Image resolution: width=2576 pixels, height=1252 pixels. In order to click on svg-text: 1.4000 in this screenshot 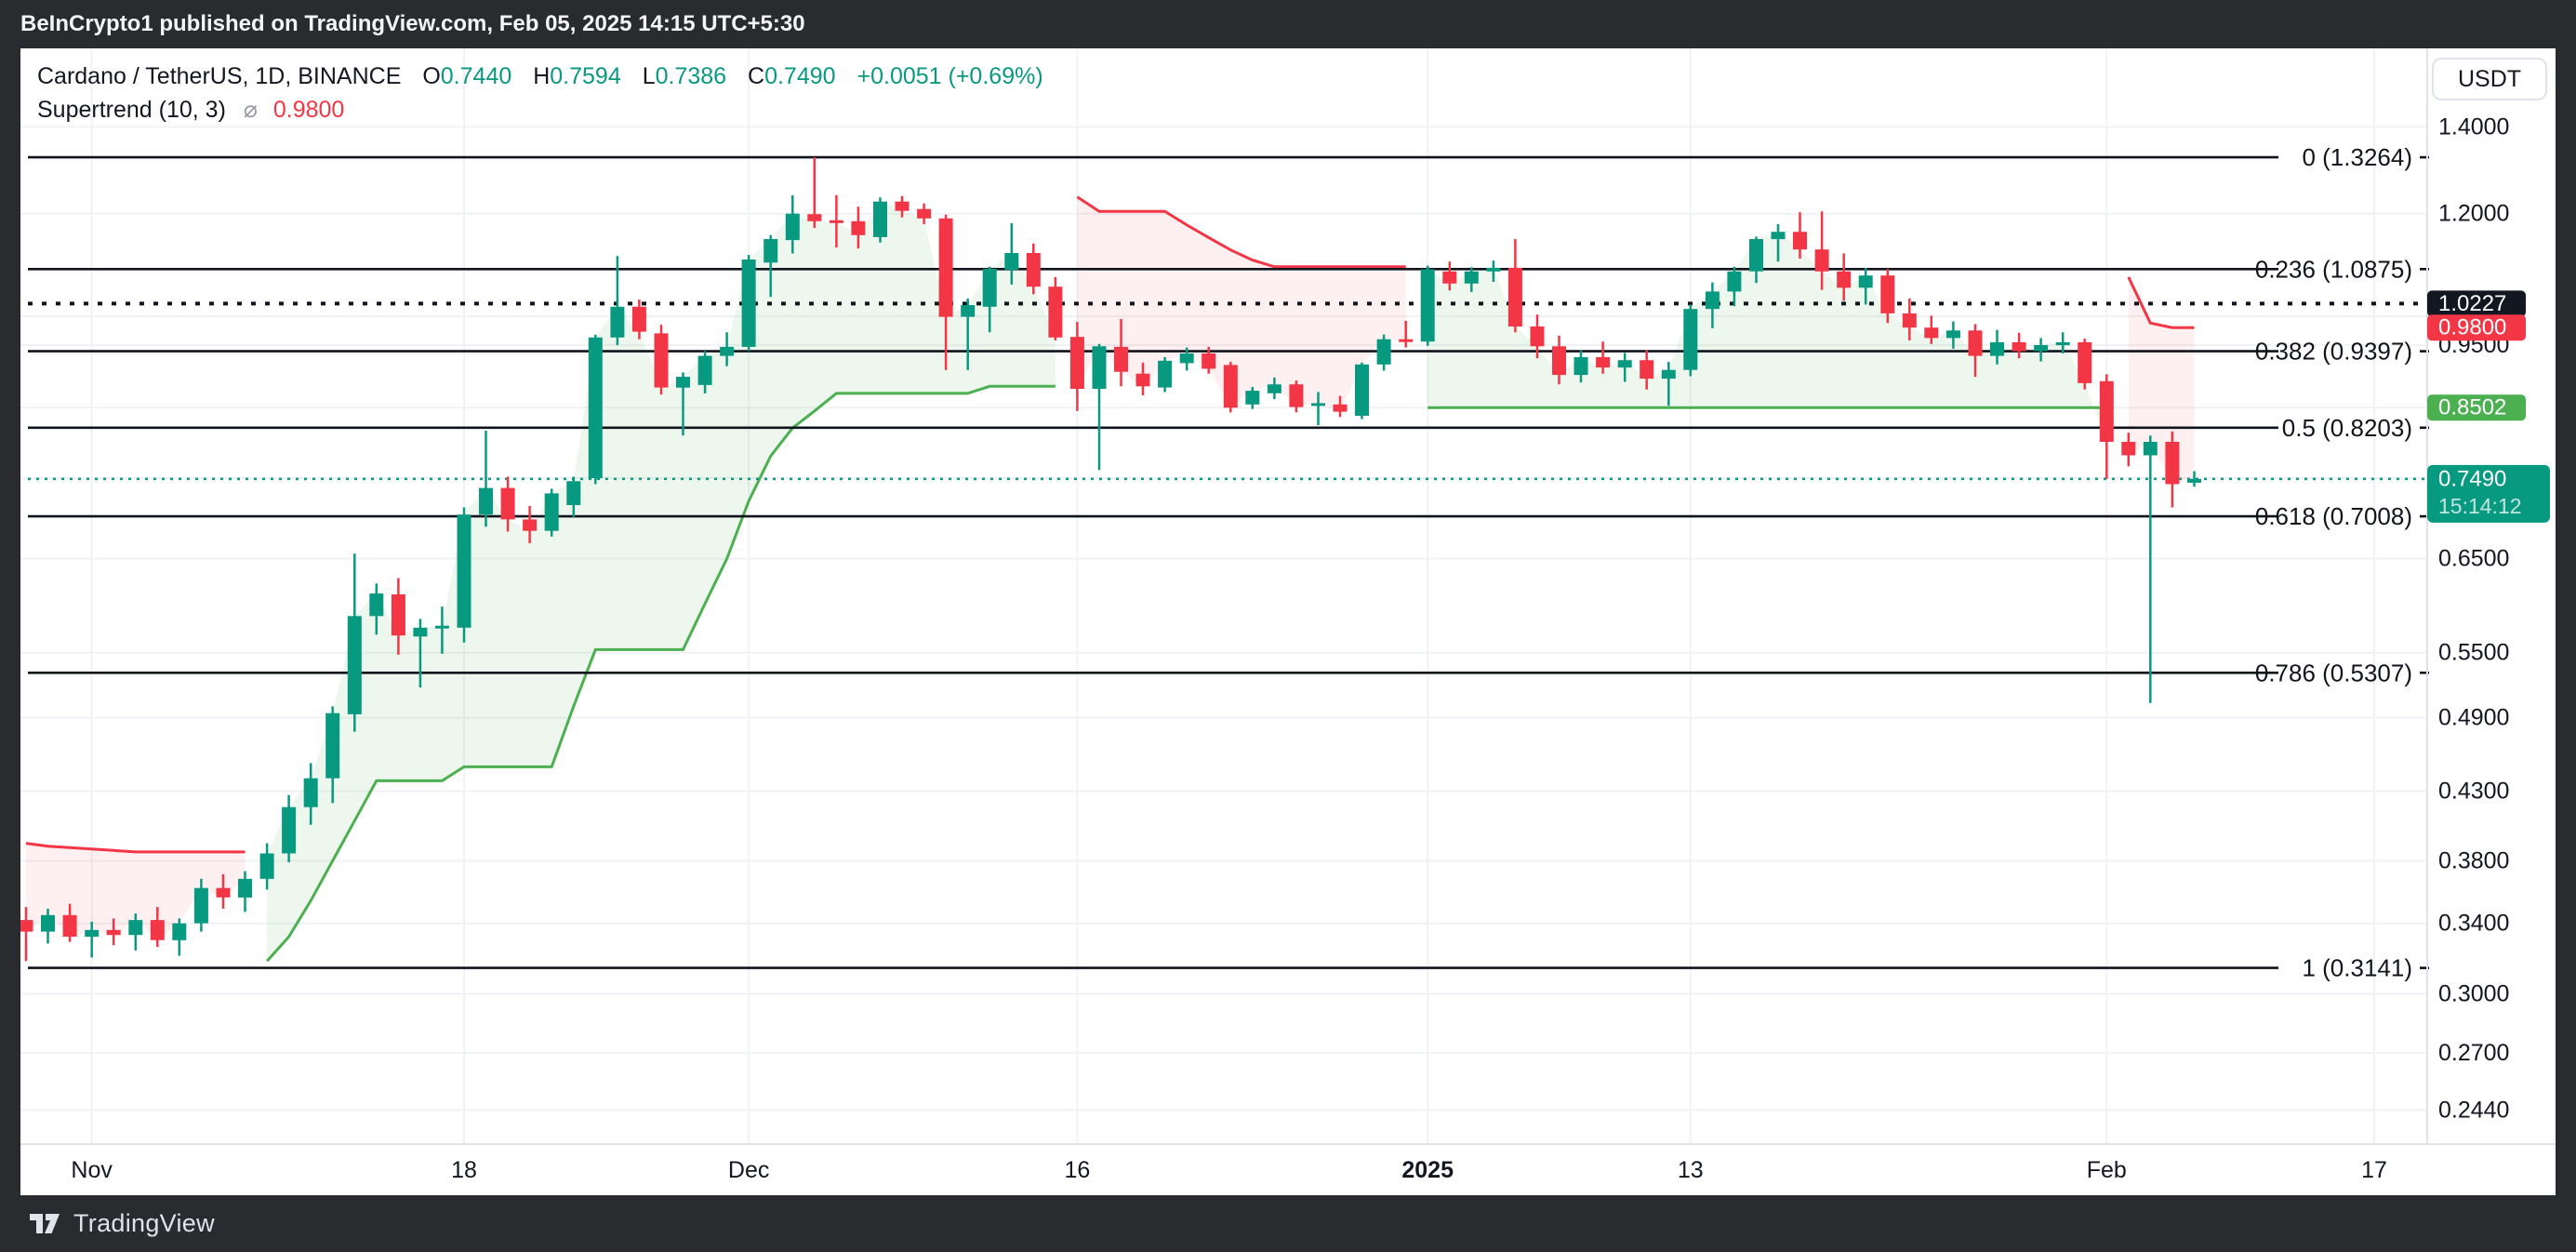, I will do `click(2473, 126)`.